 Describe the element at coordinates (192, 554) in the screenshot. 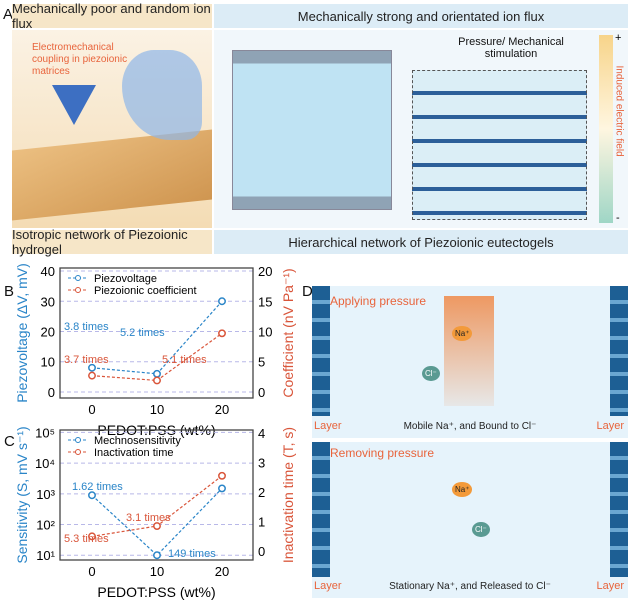

I see `annotation: 149 times` at that location.